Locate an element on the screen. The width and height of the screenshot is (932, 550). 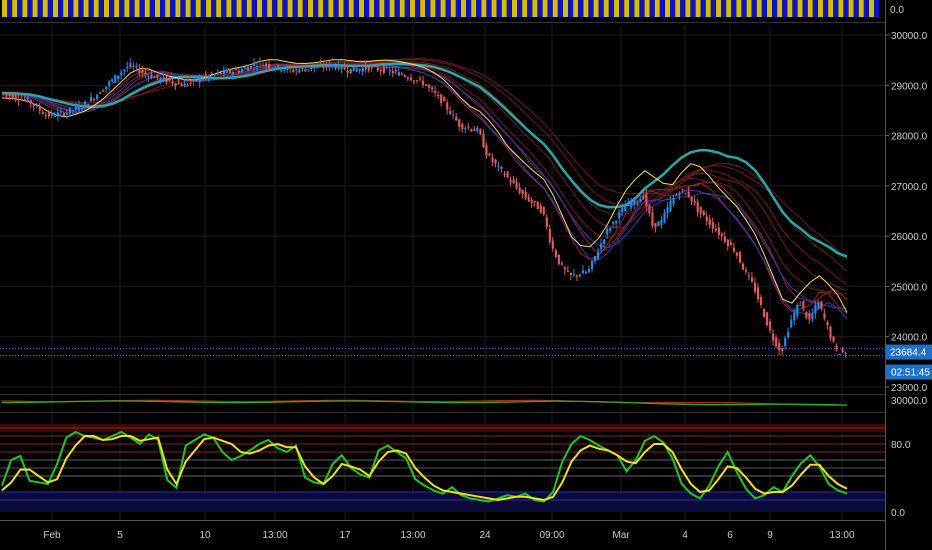
countdown-label: 02:51:45 is located at coordinates (910, 373).